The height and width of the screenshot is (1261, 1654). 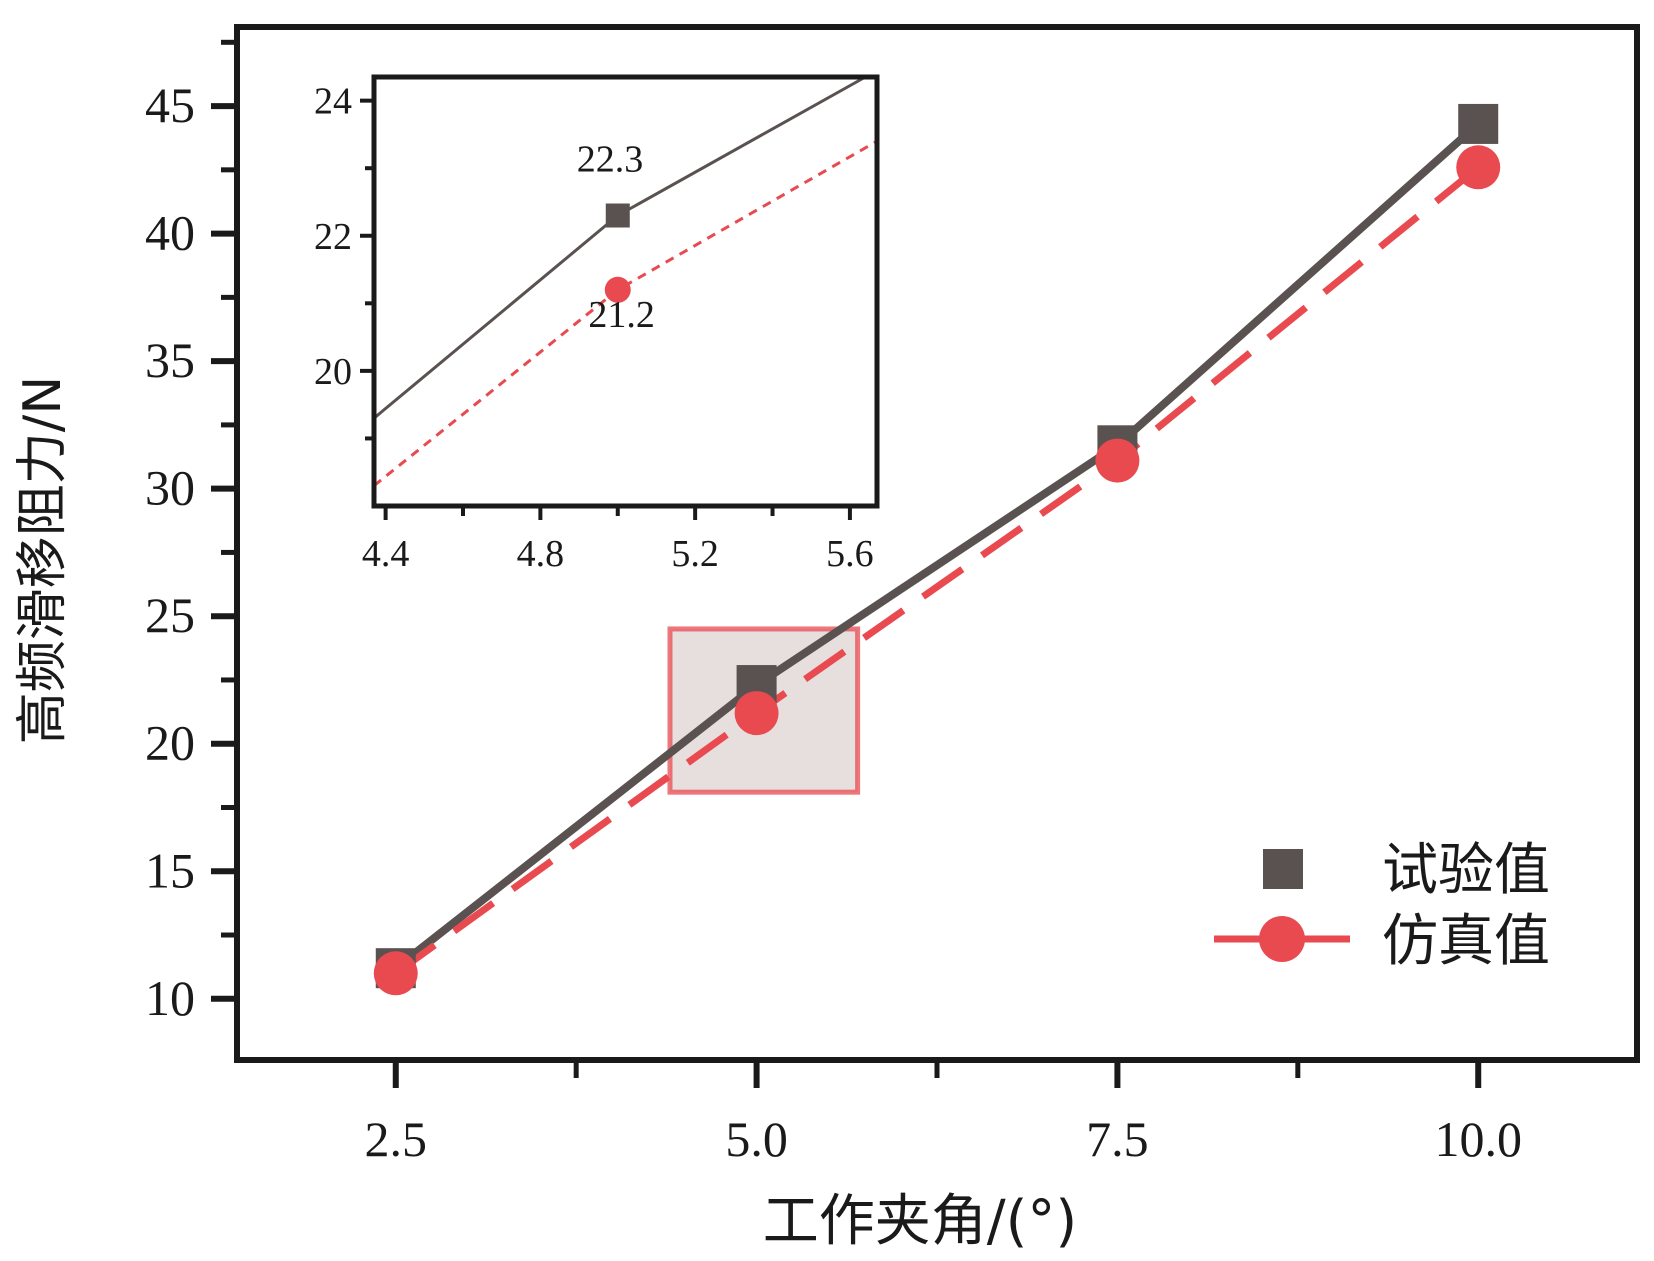 I want to click on inset-frame, so click(x=625, y=291).